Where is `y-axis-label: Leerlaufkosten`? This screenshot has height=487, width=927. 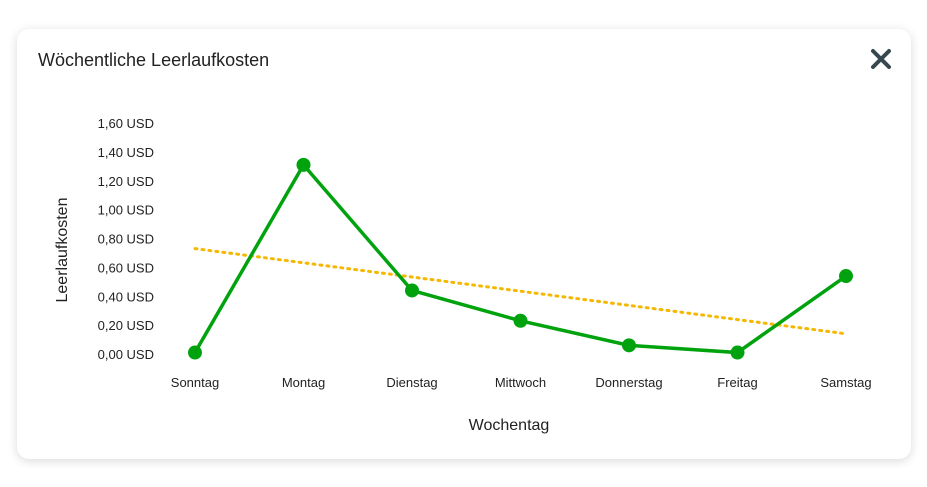
y-axis-label: Leerlaufkosten is located at coordinates (62, 250).